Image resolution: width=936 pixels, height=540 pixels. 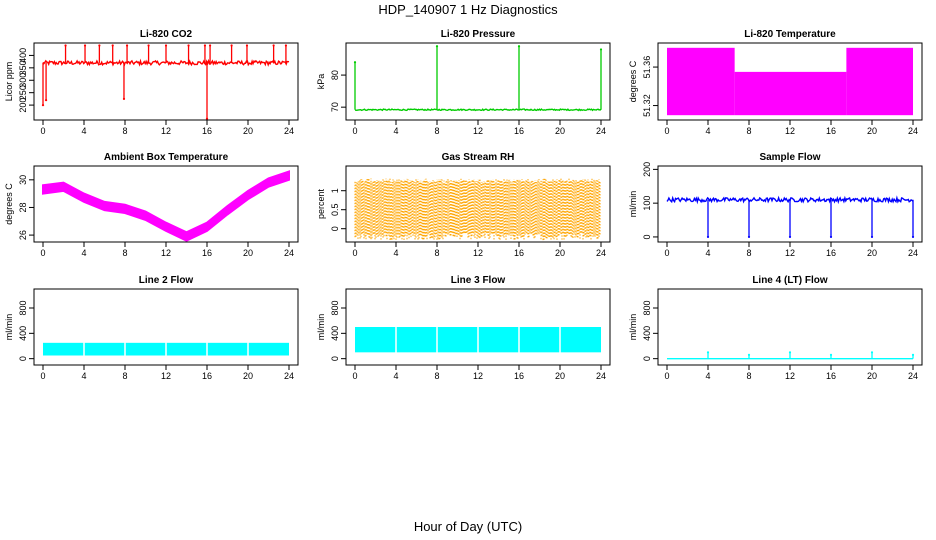 I want to click on series-sample-flow, so click(x=790, y=217).